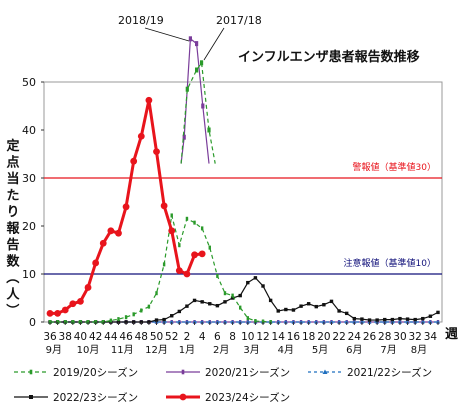  Describe the element at coordinates (122, 350) in the screenshot. I see `month-label: 11月` at that location.